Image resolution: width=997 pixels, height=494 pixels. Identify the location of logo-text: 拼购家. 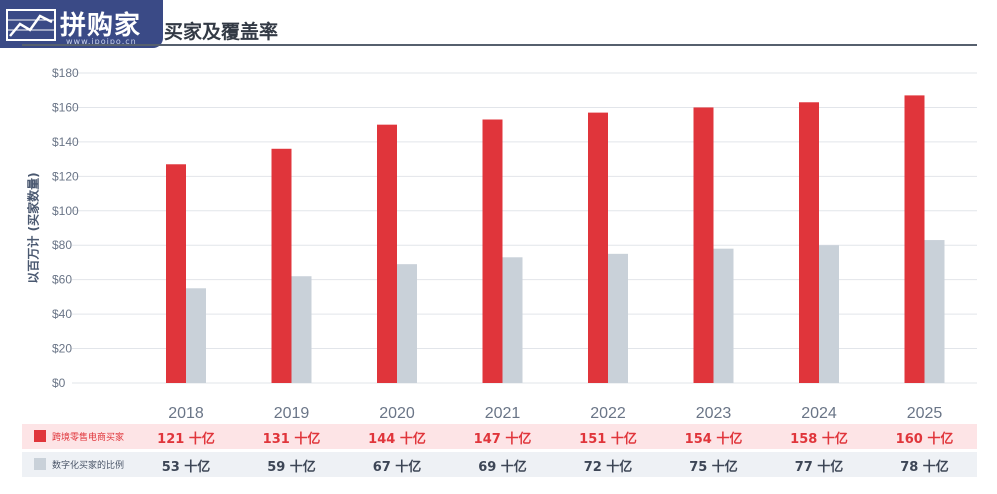
(101, 26).